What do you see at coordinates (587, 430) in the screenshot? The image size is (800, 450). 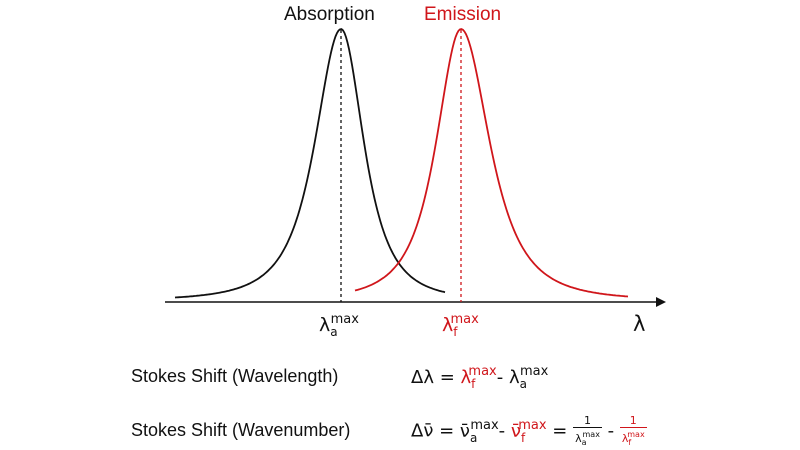 I see `inverse-lambda-a-fraction: 1 λamax` at bounding box center [587, 430].